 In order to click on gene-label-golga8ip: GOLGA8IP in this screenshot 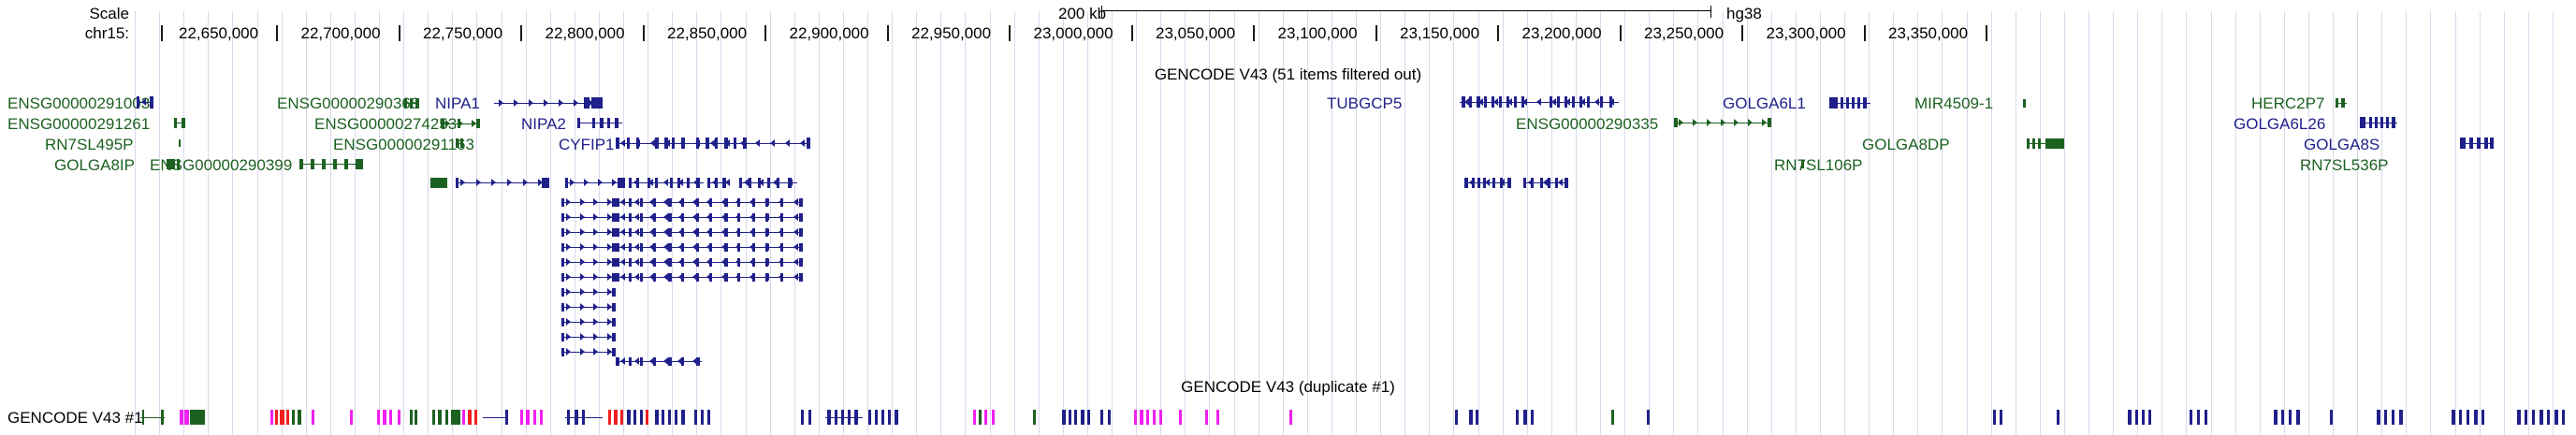, I will do `click(94, 165)`.